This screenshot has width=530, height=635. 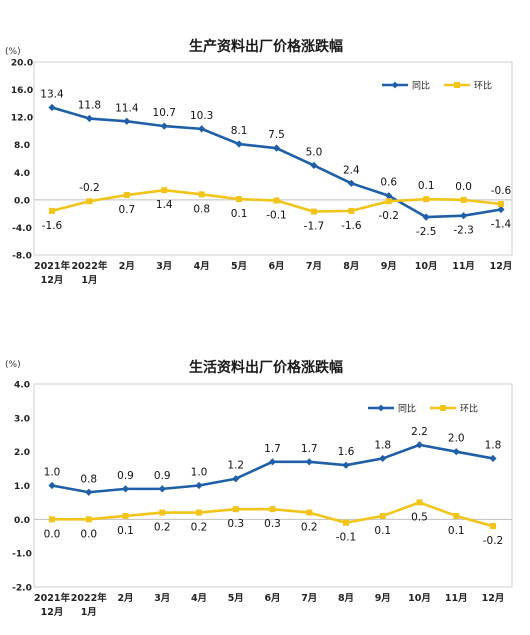 What do you see at coordinates (426, 232) in the screenshot?
I see `data-label: -2.5` at bounding box center [426, 232].